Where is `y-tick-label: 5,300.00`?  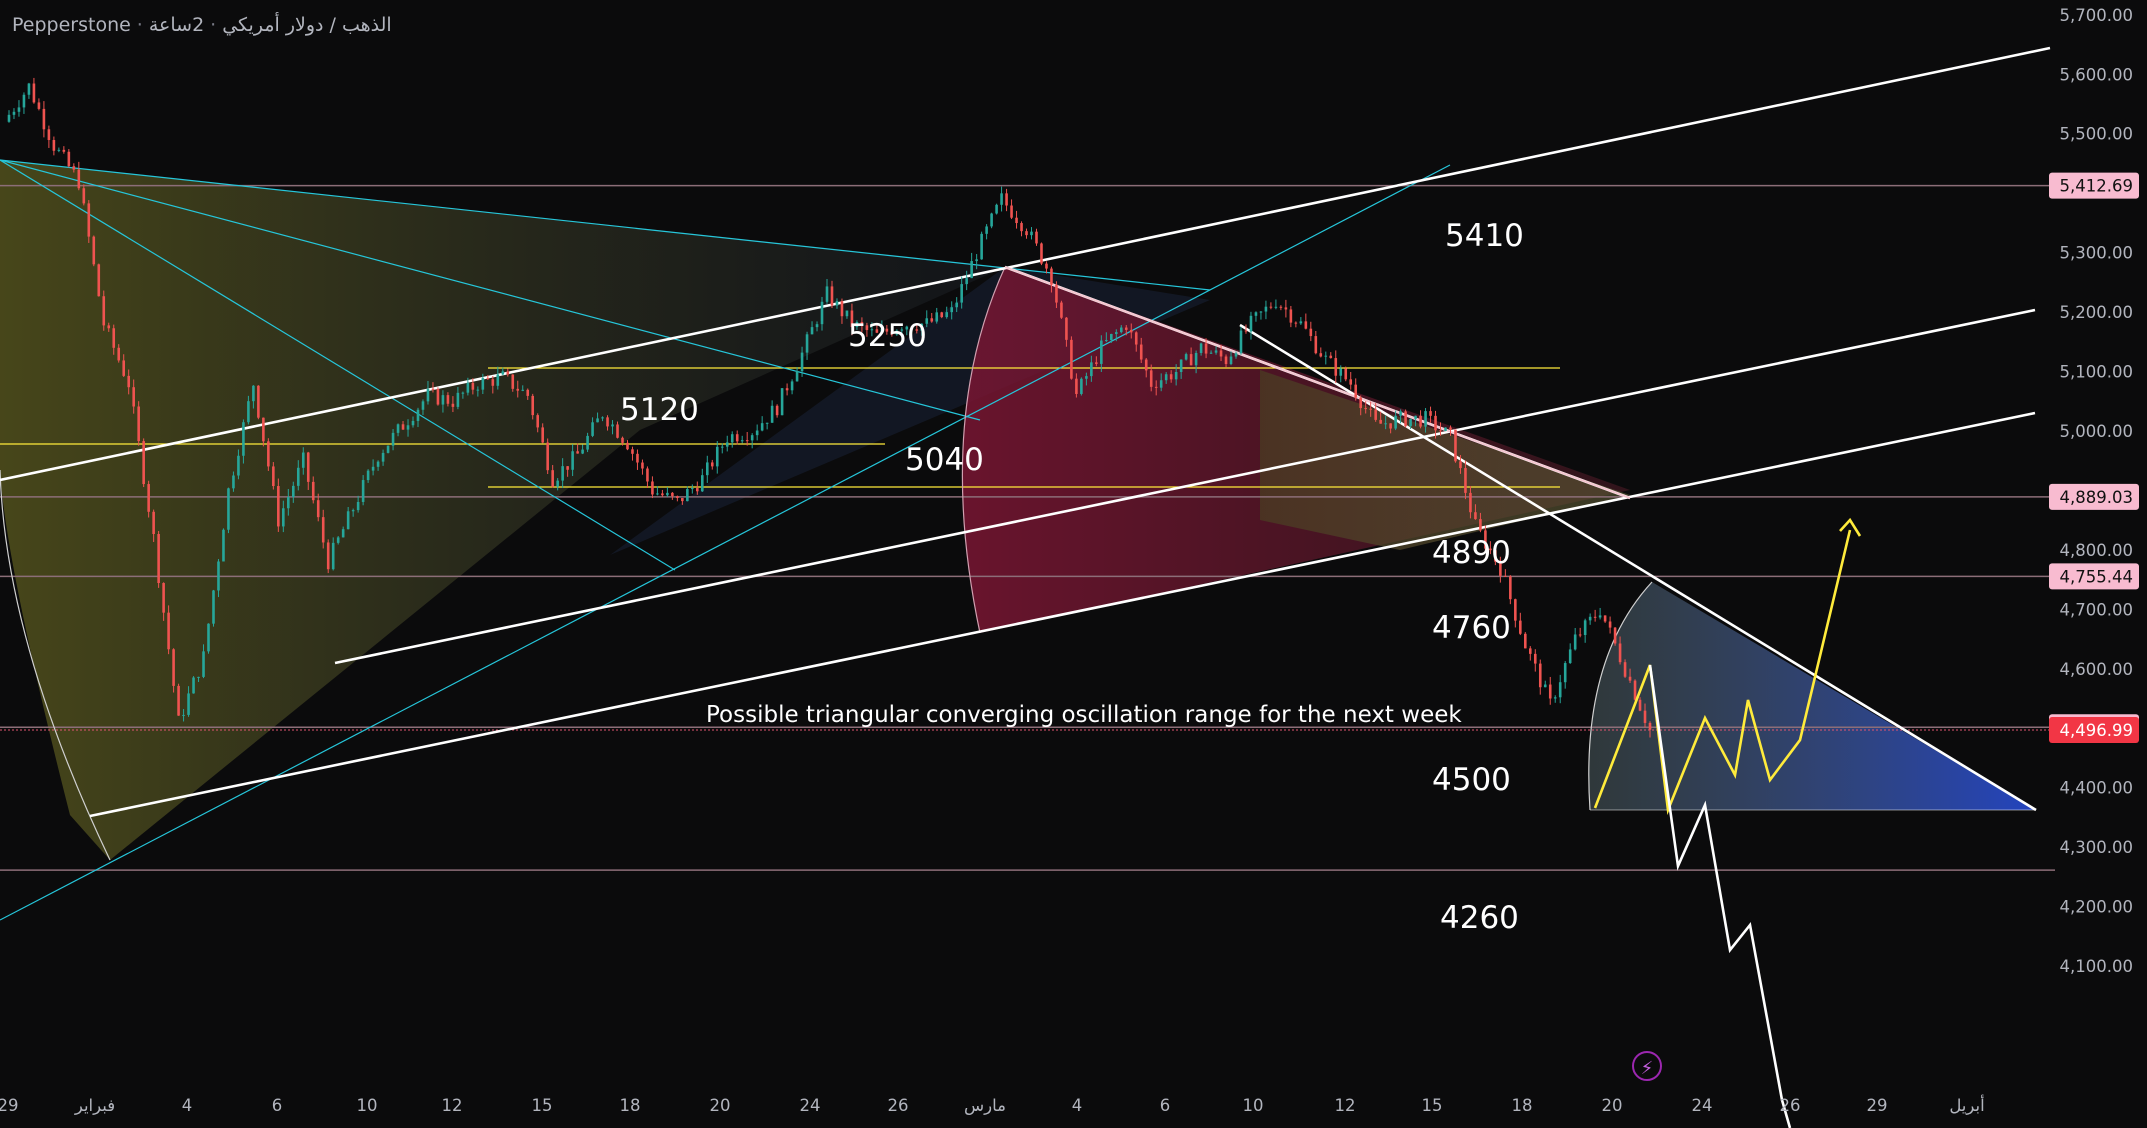 y-tick-label: 5,300.00 is located at coordinates (2096, 253).